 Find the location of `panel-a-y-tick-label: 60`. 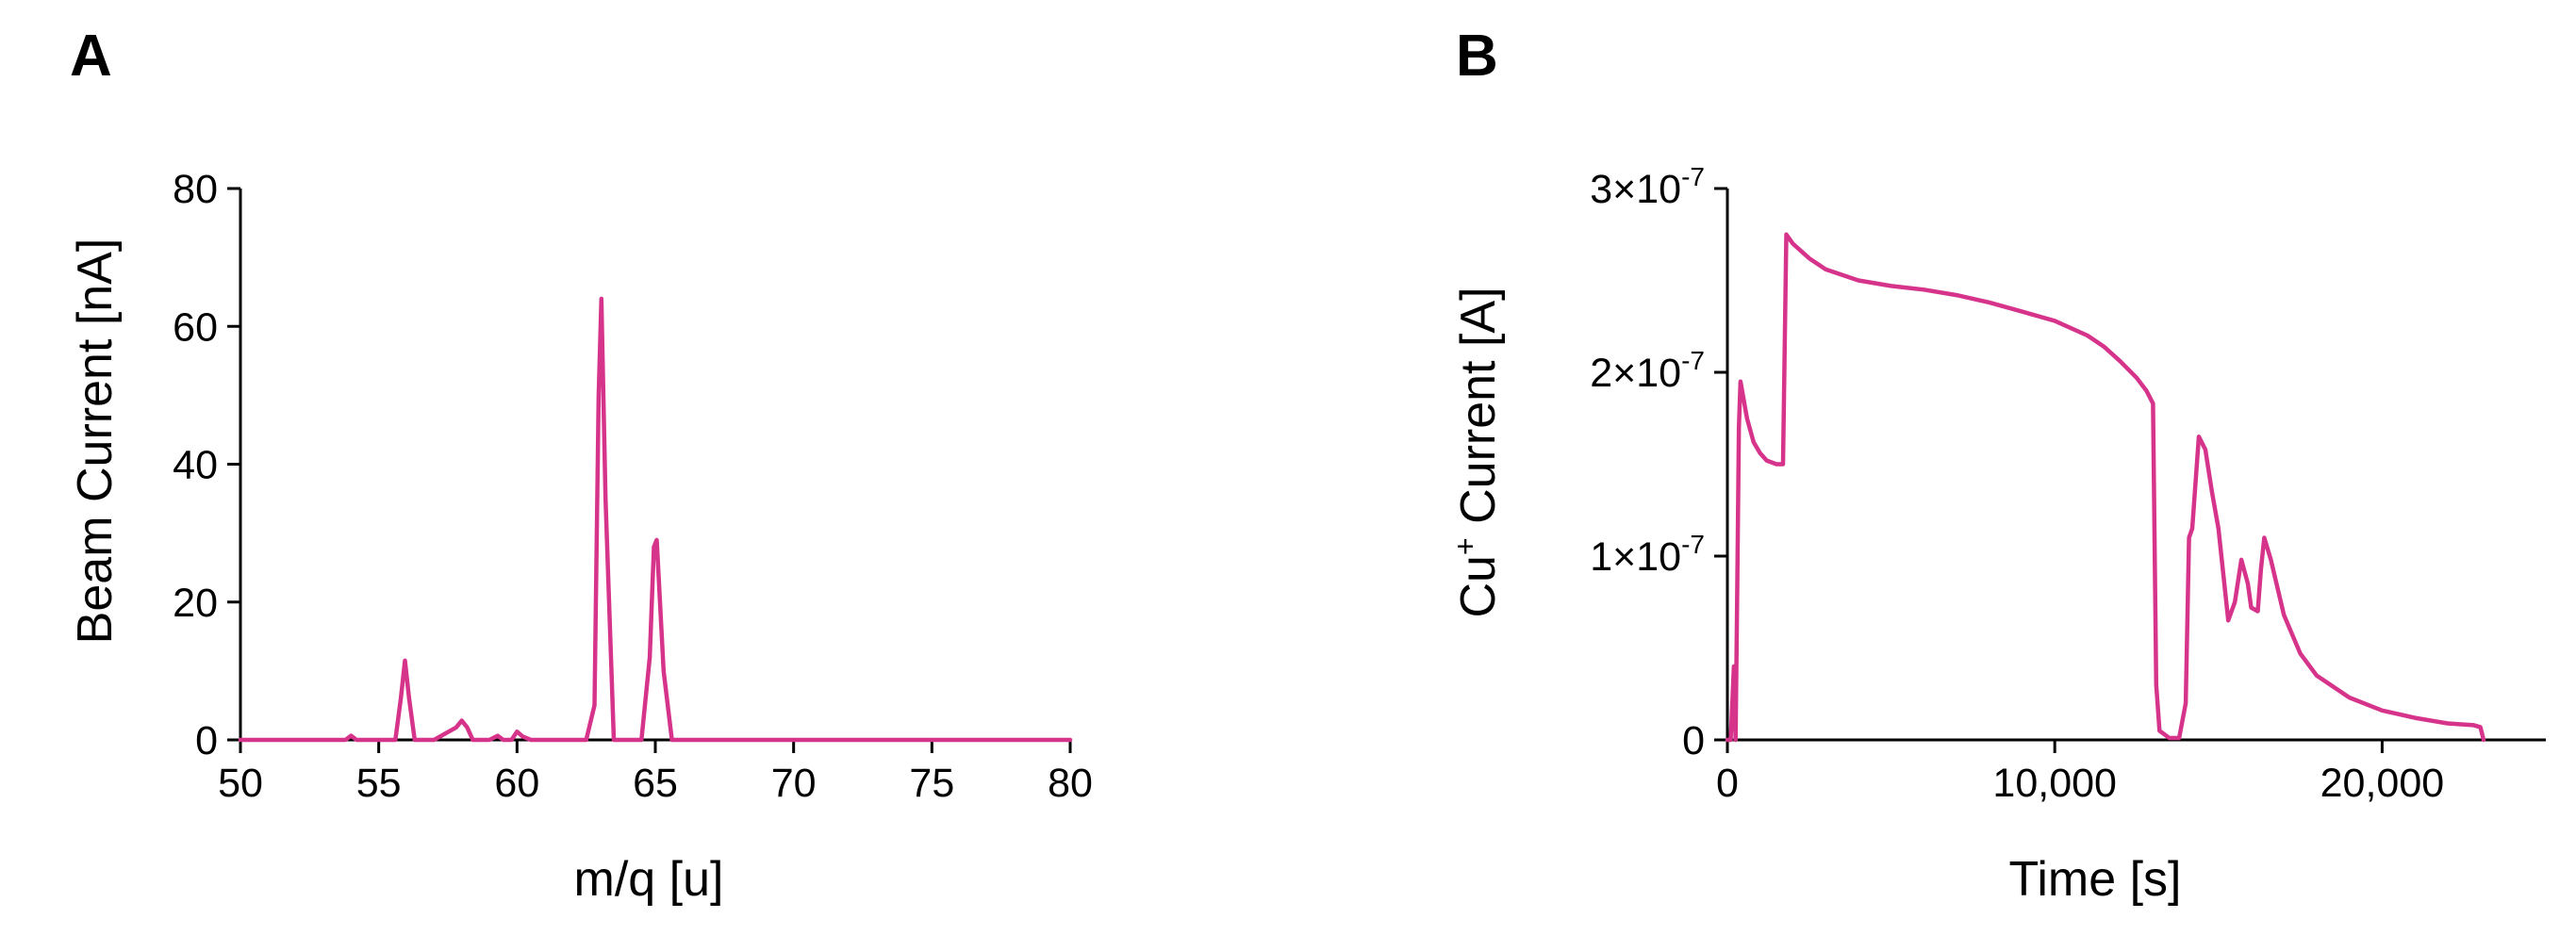

panel-a-y-tick-label: 60 is located at coordinates (195, 327).